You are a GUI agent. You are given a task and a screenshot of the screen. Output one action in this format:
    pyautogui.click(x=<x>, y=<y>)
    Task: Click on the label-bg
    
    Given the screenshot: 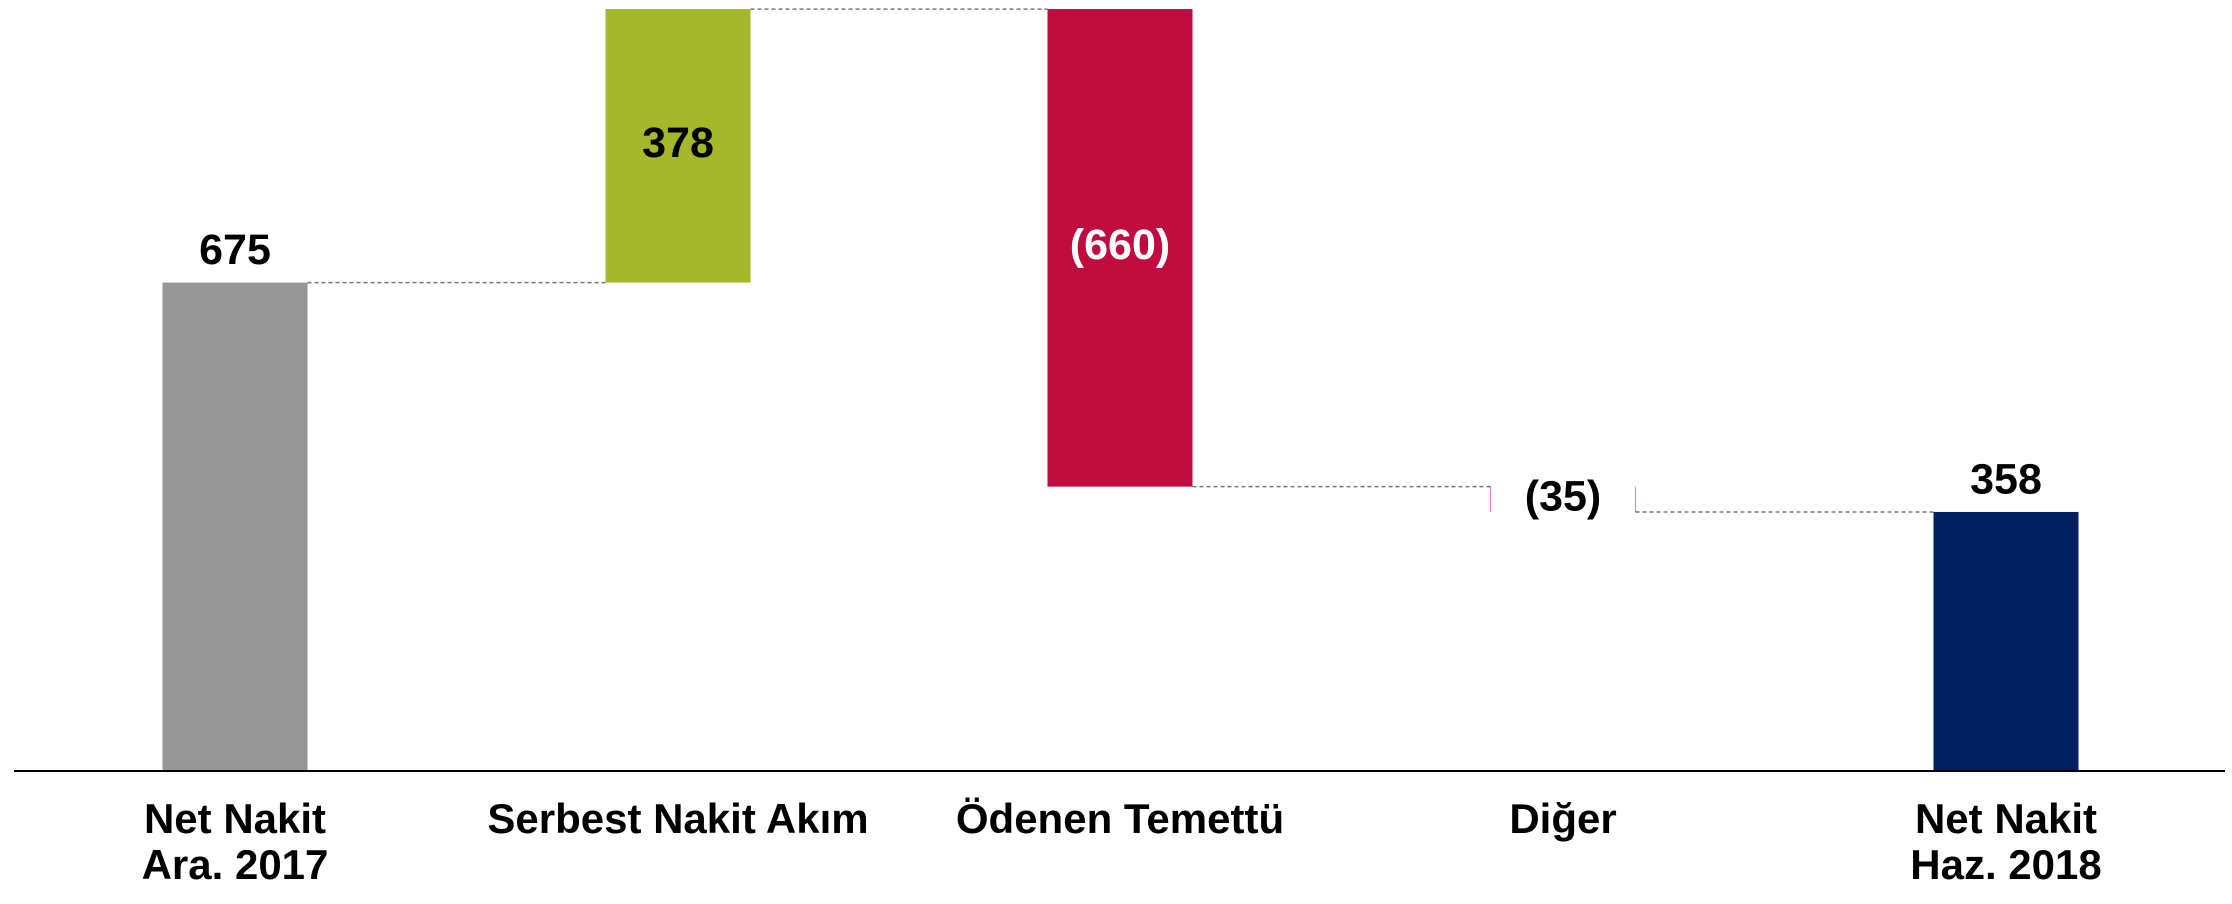 What is the action you would take?
    pyautogui.click(x=1563, y=499)
    